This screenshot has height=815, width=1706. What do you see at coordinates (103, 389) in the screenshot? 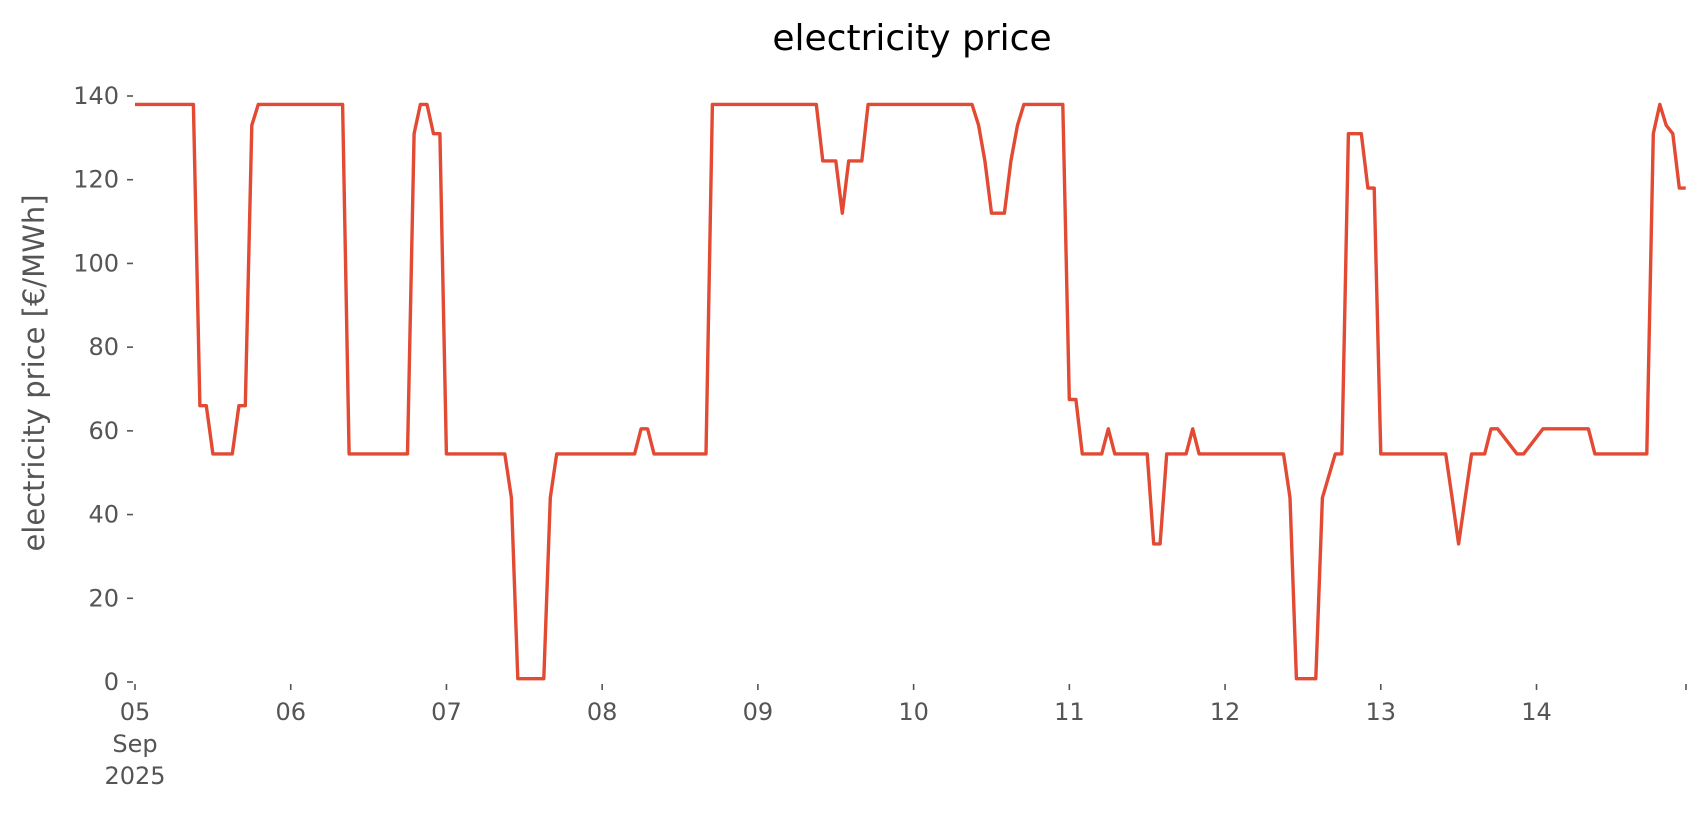
I see `y-axis: 0 20 40 60 80 100 120 140` at bounding box center [103, 389].